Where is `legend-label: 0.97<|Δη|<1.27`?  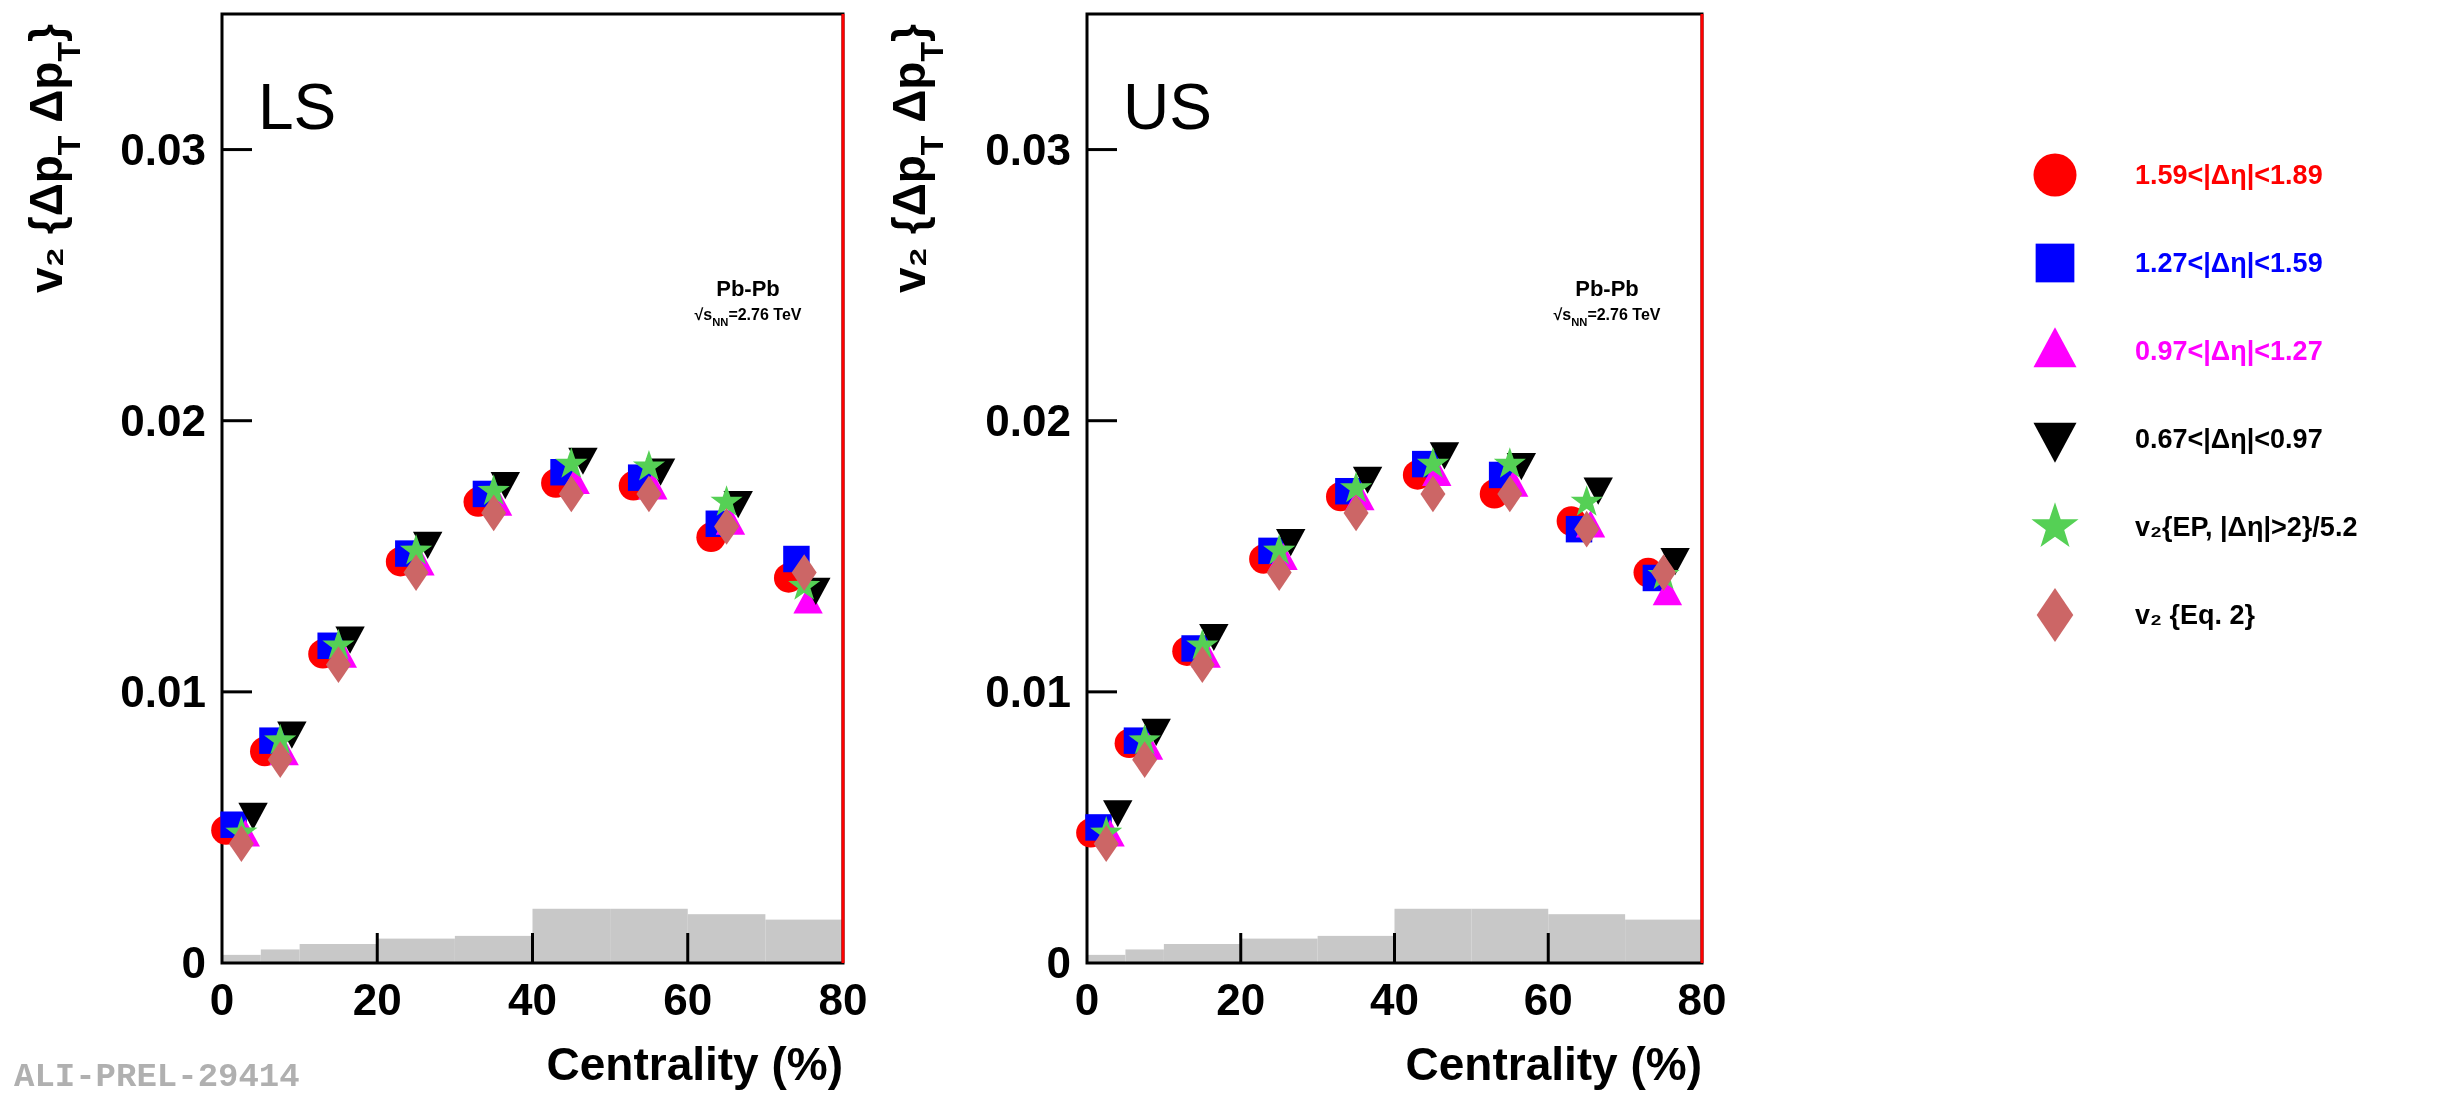 legend-label: 0.97<|Δη|<1.27 is located at coordinates (2229, 351).